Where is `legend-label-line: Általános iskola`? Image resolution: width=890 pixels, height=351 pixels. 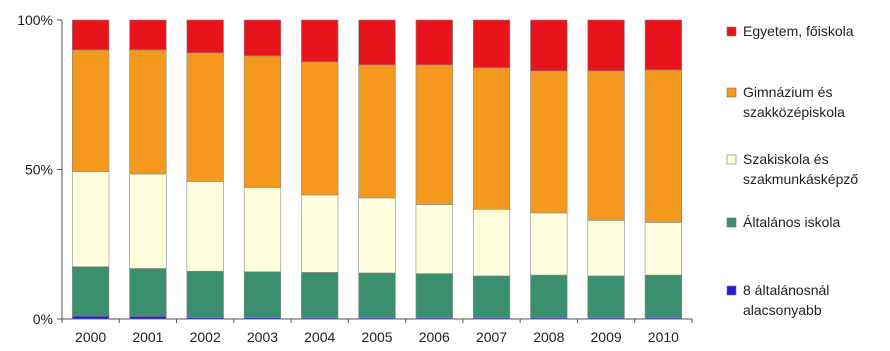 legend-label-line: Általános iskola is located at coordinates (791, 222).